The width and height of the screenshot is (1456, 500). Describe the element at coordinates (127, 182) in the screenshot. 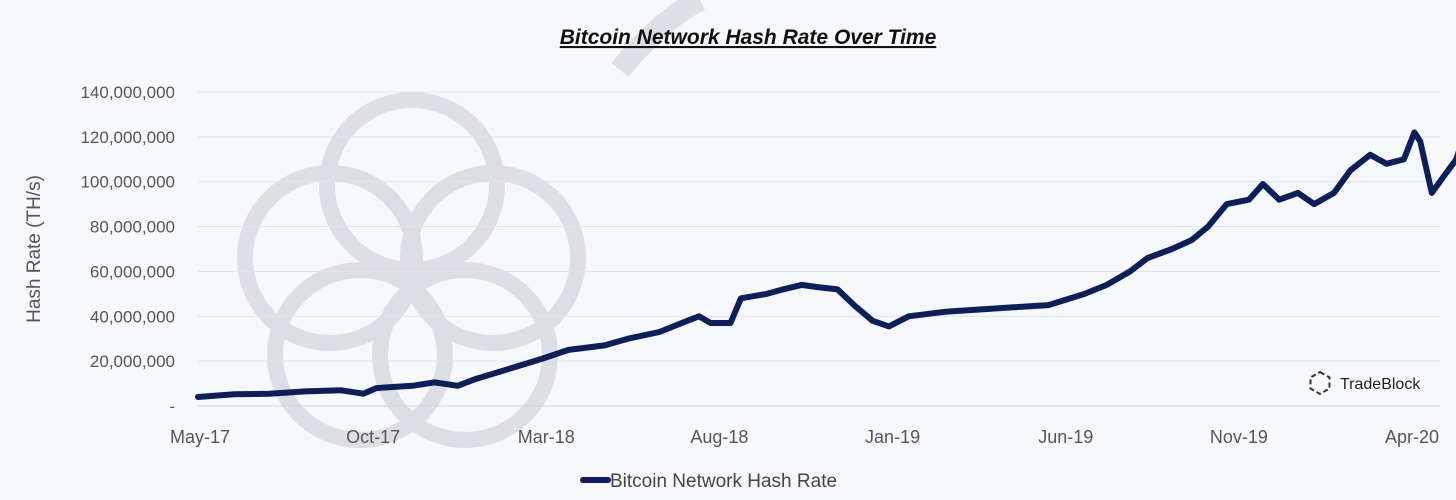

I see `y-tick-label-5: 100,000,000` at that location.